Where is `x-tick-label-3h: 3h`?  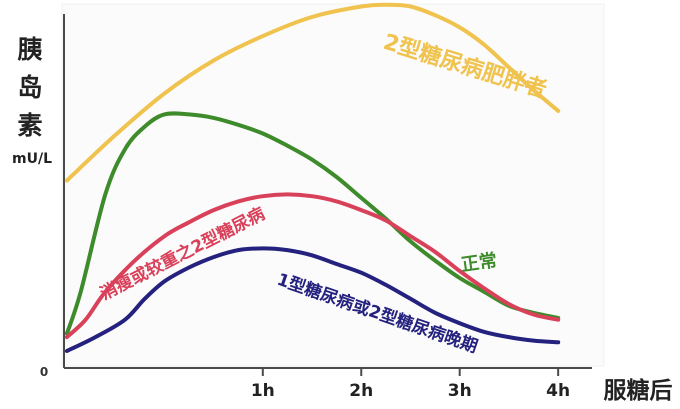
x-tick-label-3h: 3h is located at coordinates (460, 391).